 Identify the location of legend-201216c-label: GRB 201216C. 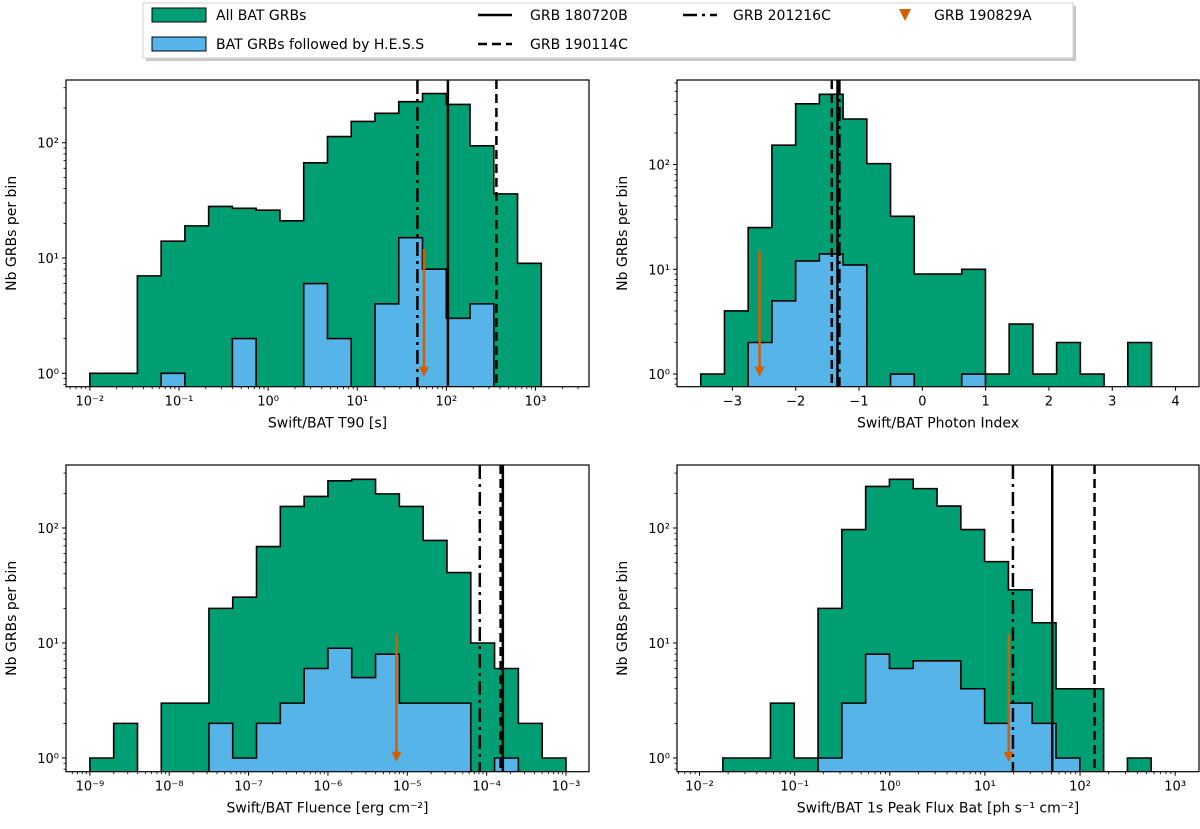
(782, 16).